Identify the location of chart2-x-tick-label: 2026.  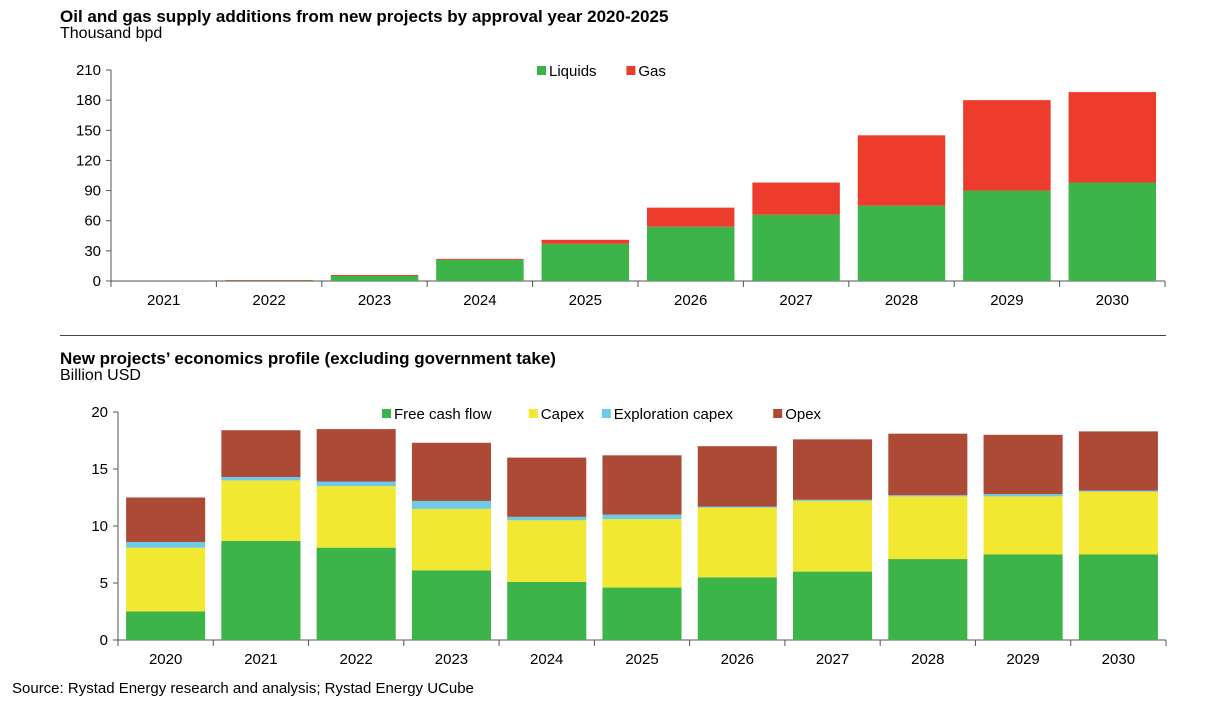
(737, 659).